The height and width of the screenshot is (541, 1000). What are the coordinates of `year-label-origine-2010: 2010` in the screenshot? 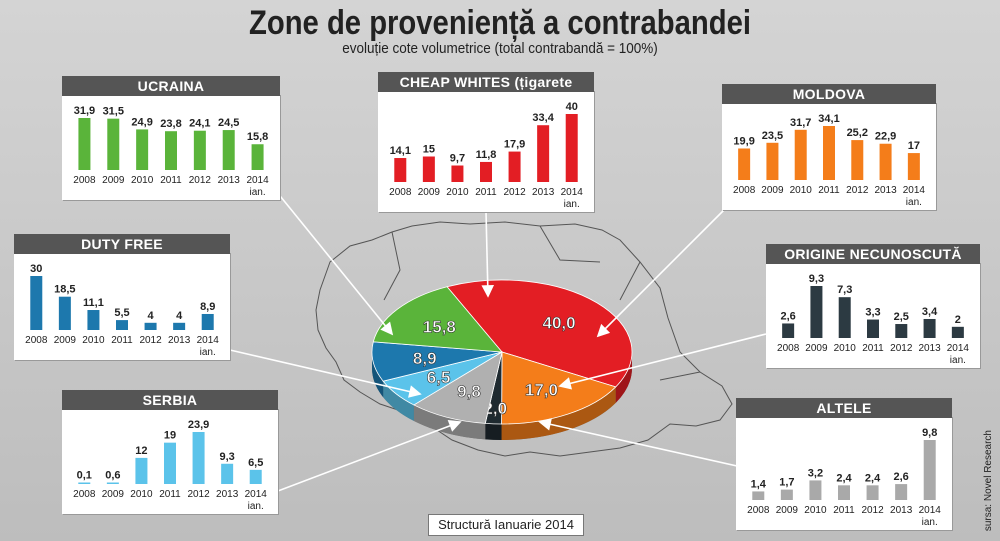 It's located at (845, 348).